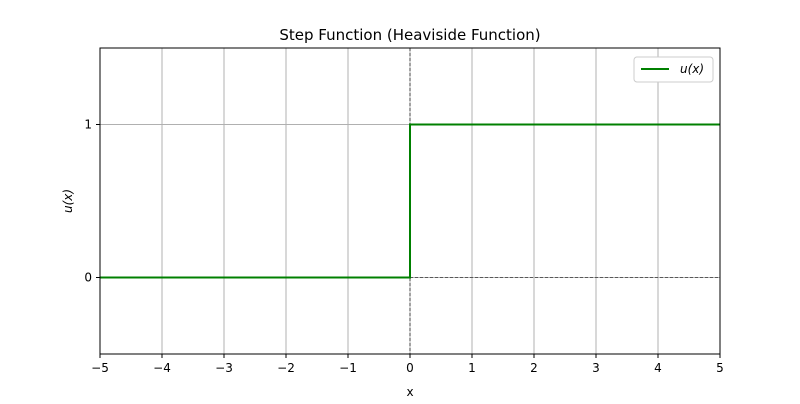 Image resolution: width=800 pixels, height=404 pixels. Describe the element at coordinates (286, 368) in the screenshot. I see `x-tick-label-3: −2` at that location.